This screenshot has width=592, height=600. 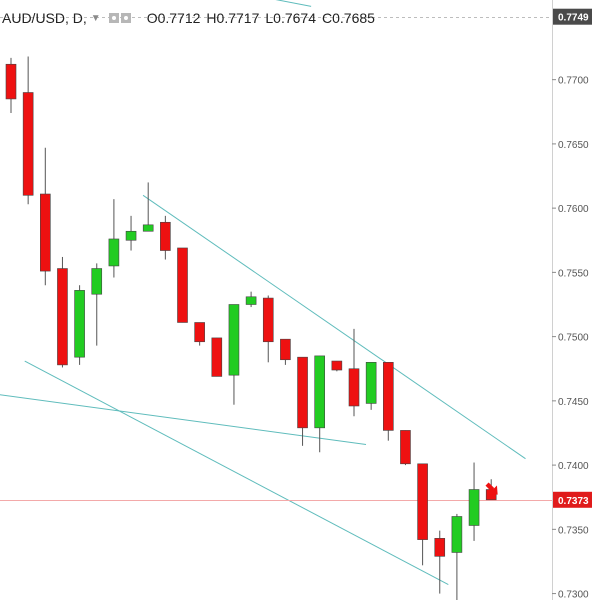 What do you see at coordinates (290, 18) in the screenshot?
I see `ohlc-low: L0.7674` at bounding box center [290, 18].